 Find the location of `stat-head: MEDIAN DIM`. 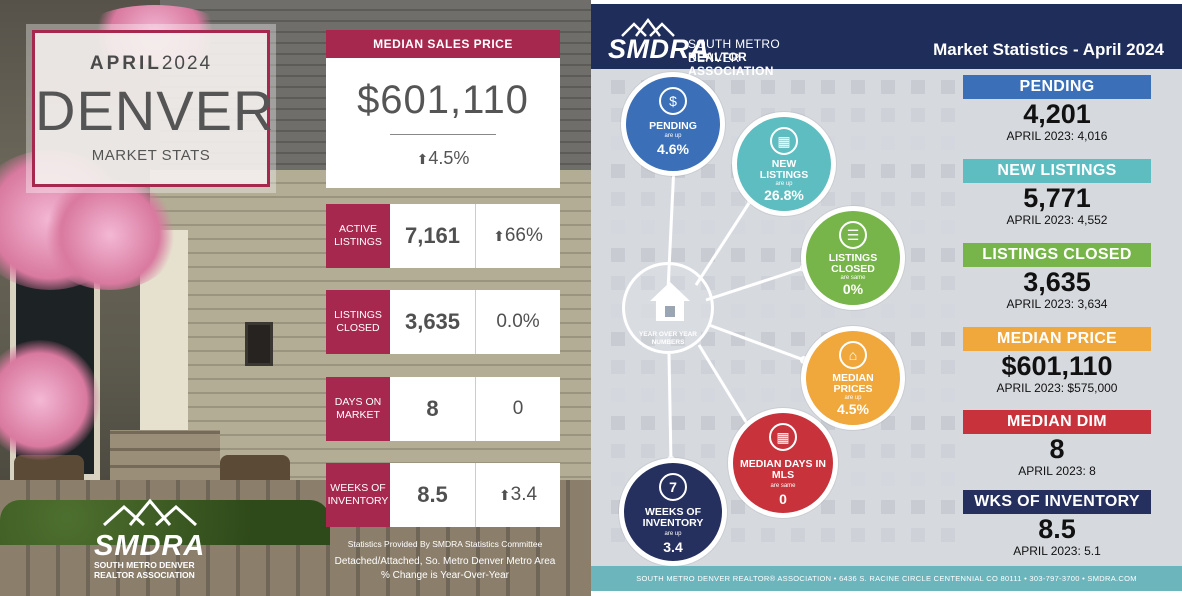

stat-head: MEDIAN DIM is located at coordinates (1057, 422).